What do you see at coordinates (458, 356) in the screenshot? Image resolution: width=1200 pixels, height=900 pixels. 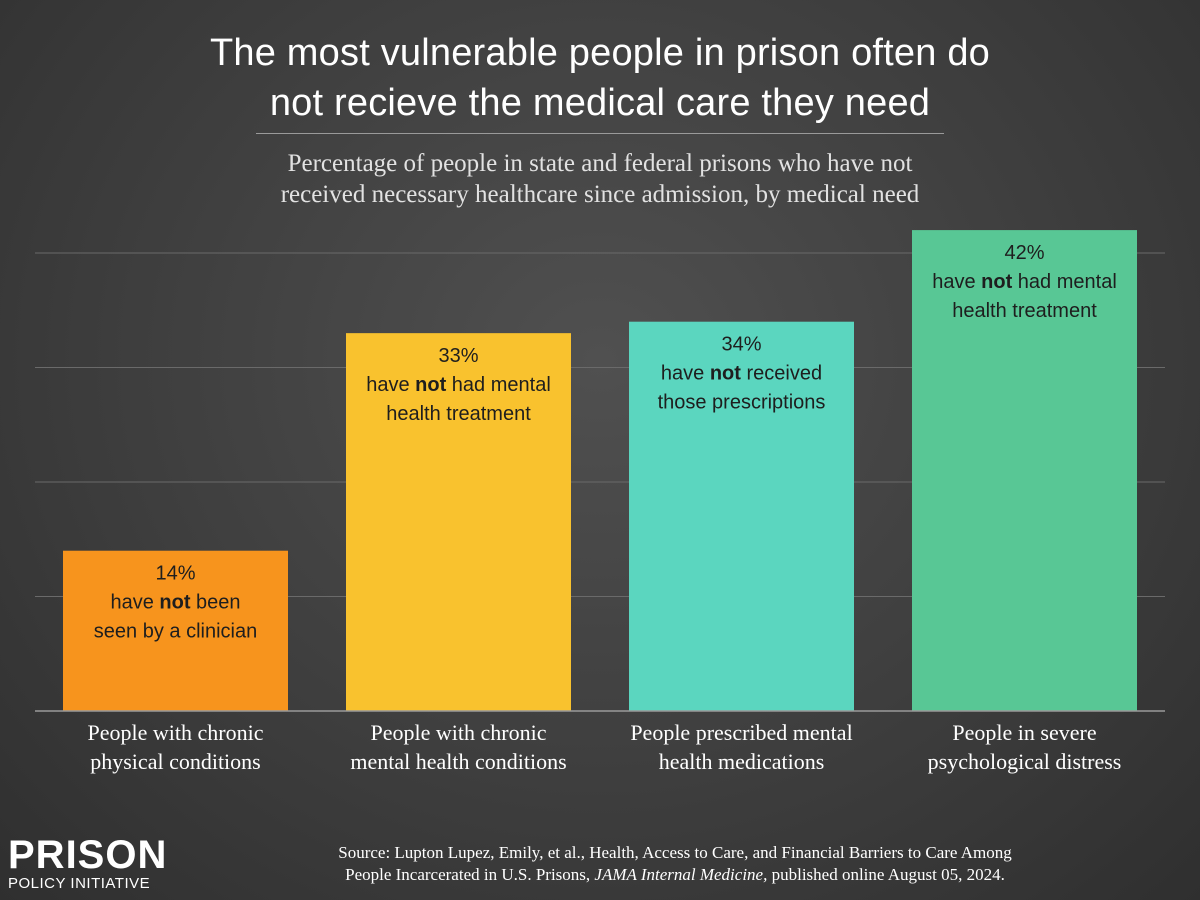 I see `bar-value-label: 33%` at bounding box center [458, 356].